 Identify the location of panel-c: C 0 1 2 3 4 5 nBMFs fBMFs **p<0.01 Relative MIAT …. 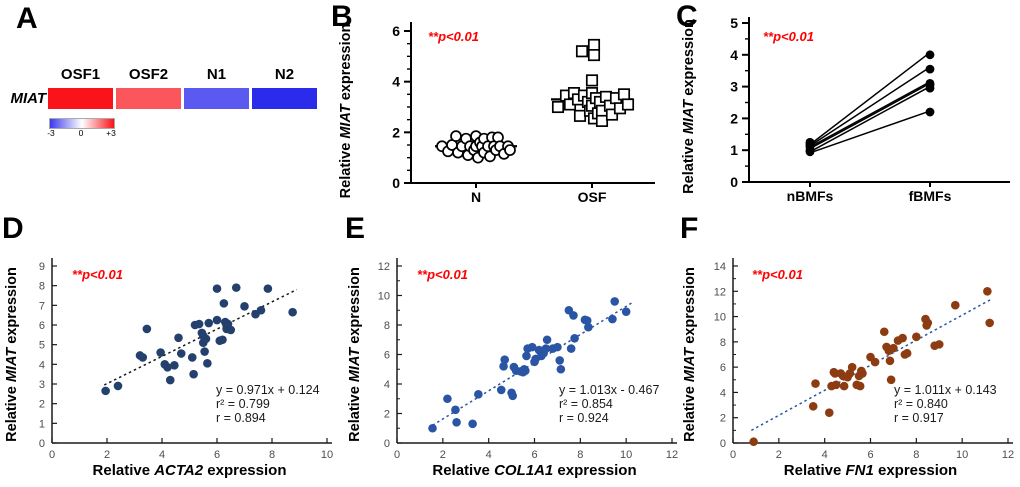
(847, 106).